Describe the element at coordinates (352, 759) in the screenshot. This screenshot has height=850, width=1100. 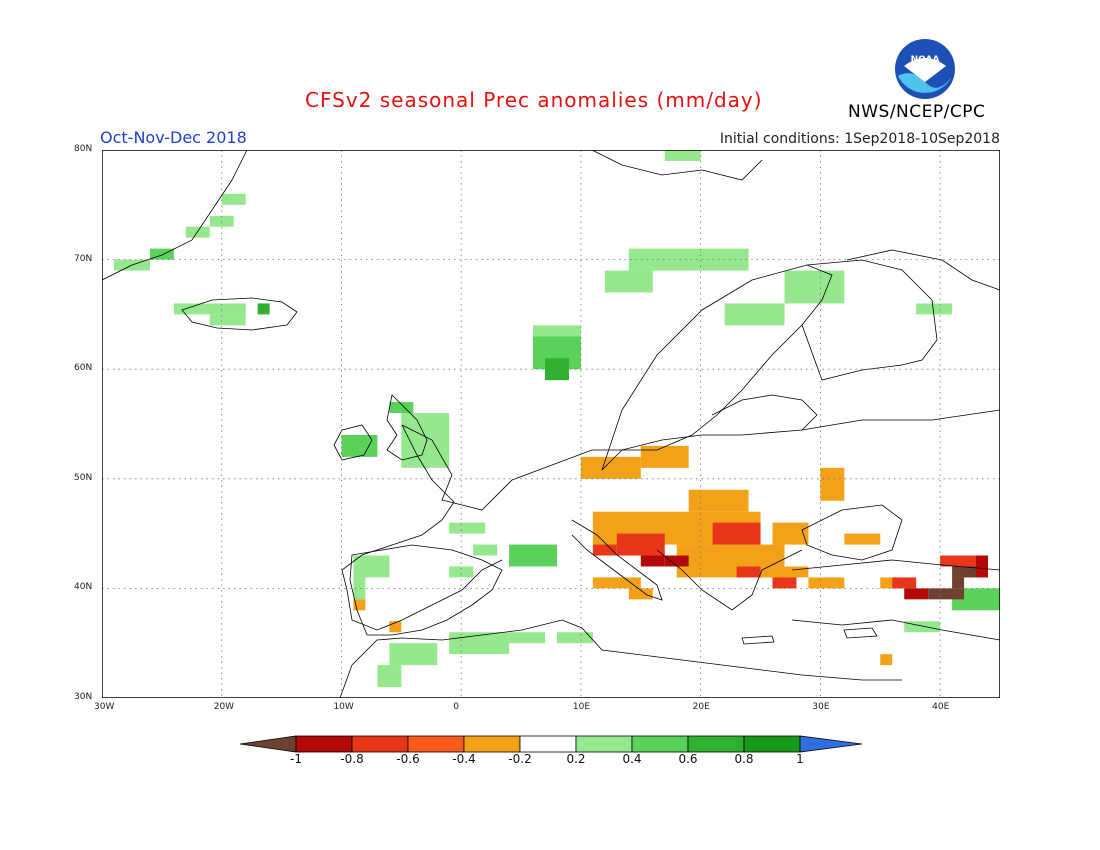
I see `colorbar-tick-label: -0.8` at that location.